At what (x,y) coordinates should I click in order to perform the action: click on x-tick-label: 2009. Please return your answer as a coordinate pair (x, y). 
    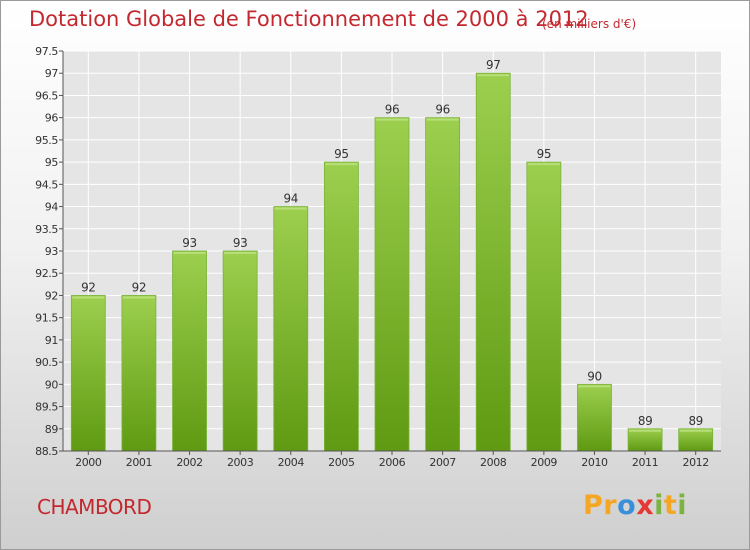
    Looking at the image, I should click on (544, 462).